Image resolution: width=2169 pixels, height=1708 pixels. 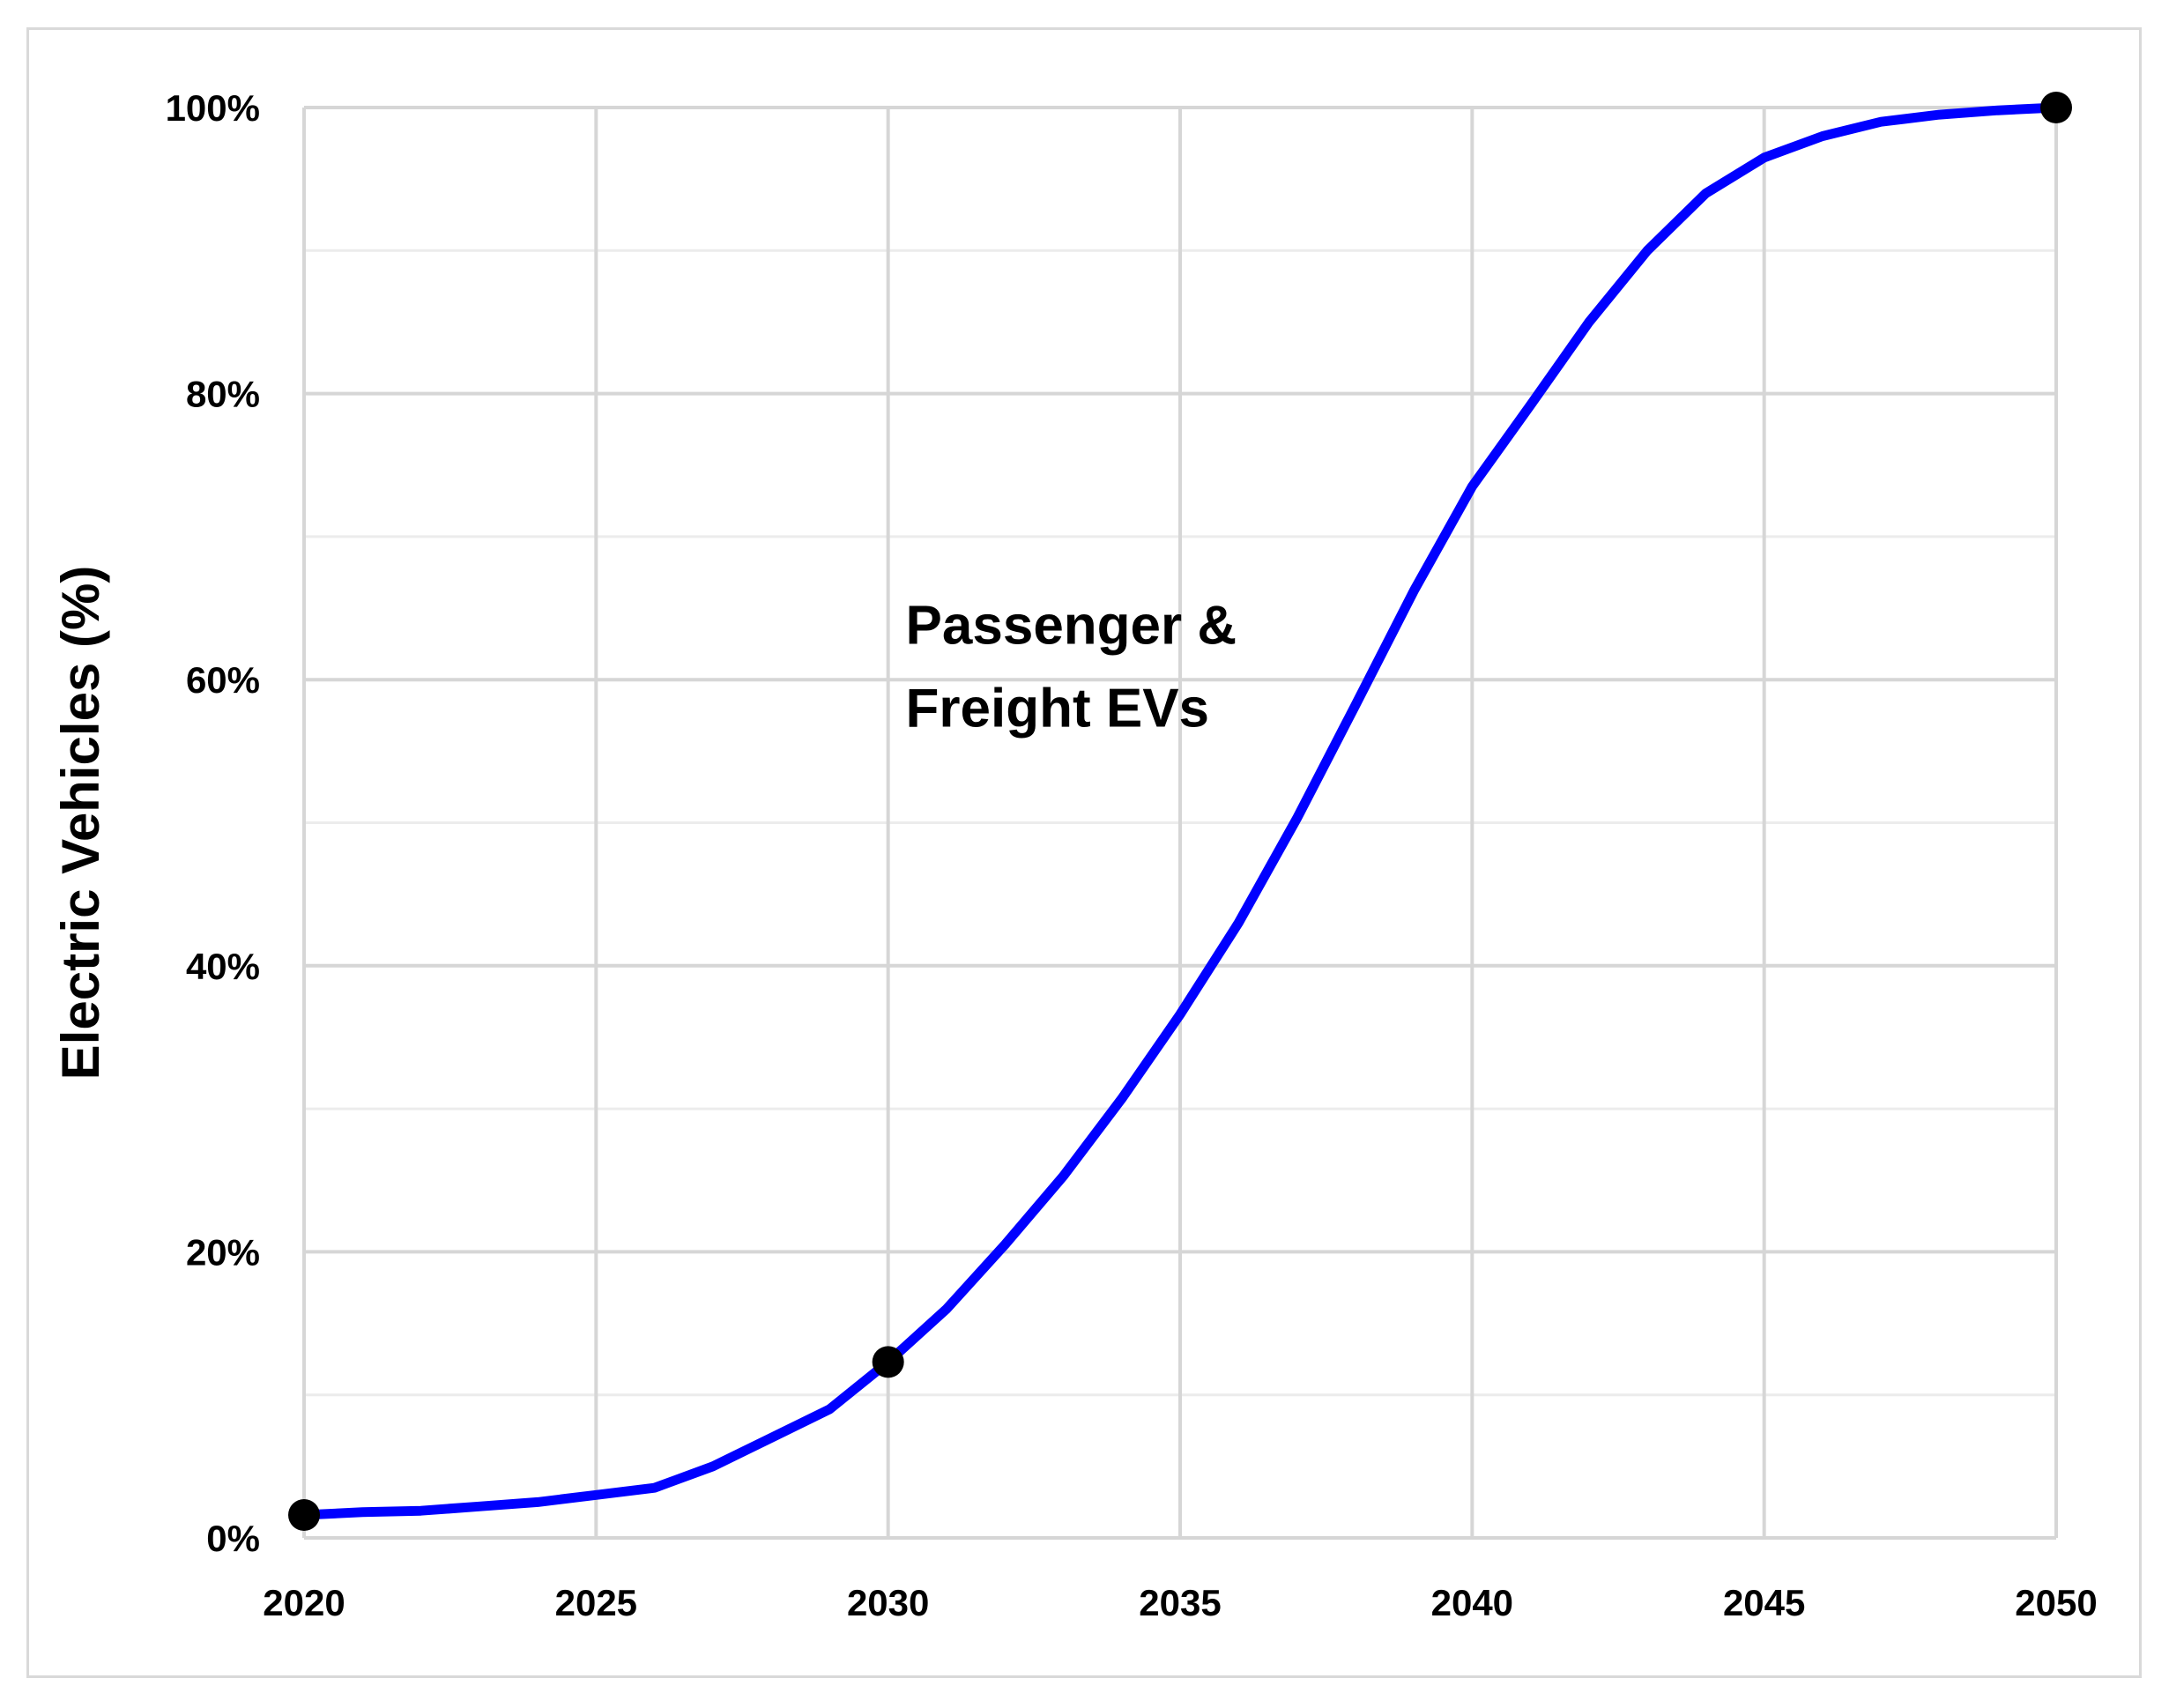 I want to click on x-tick-label-2030: 2030, so click(x=888, y=1603).